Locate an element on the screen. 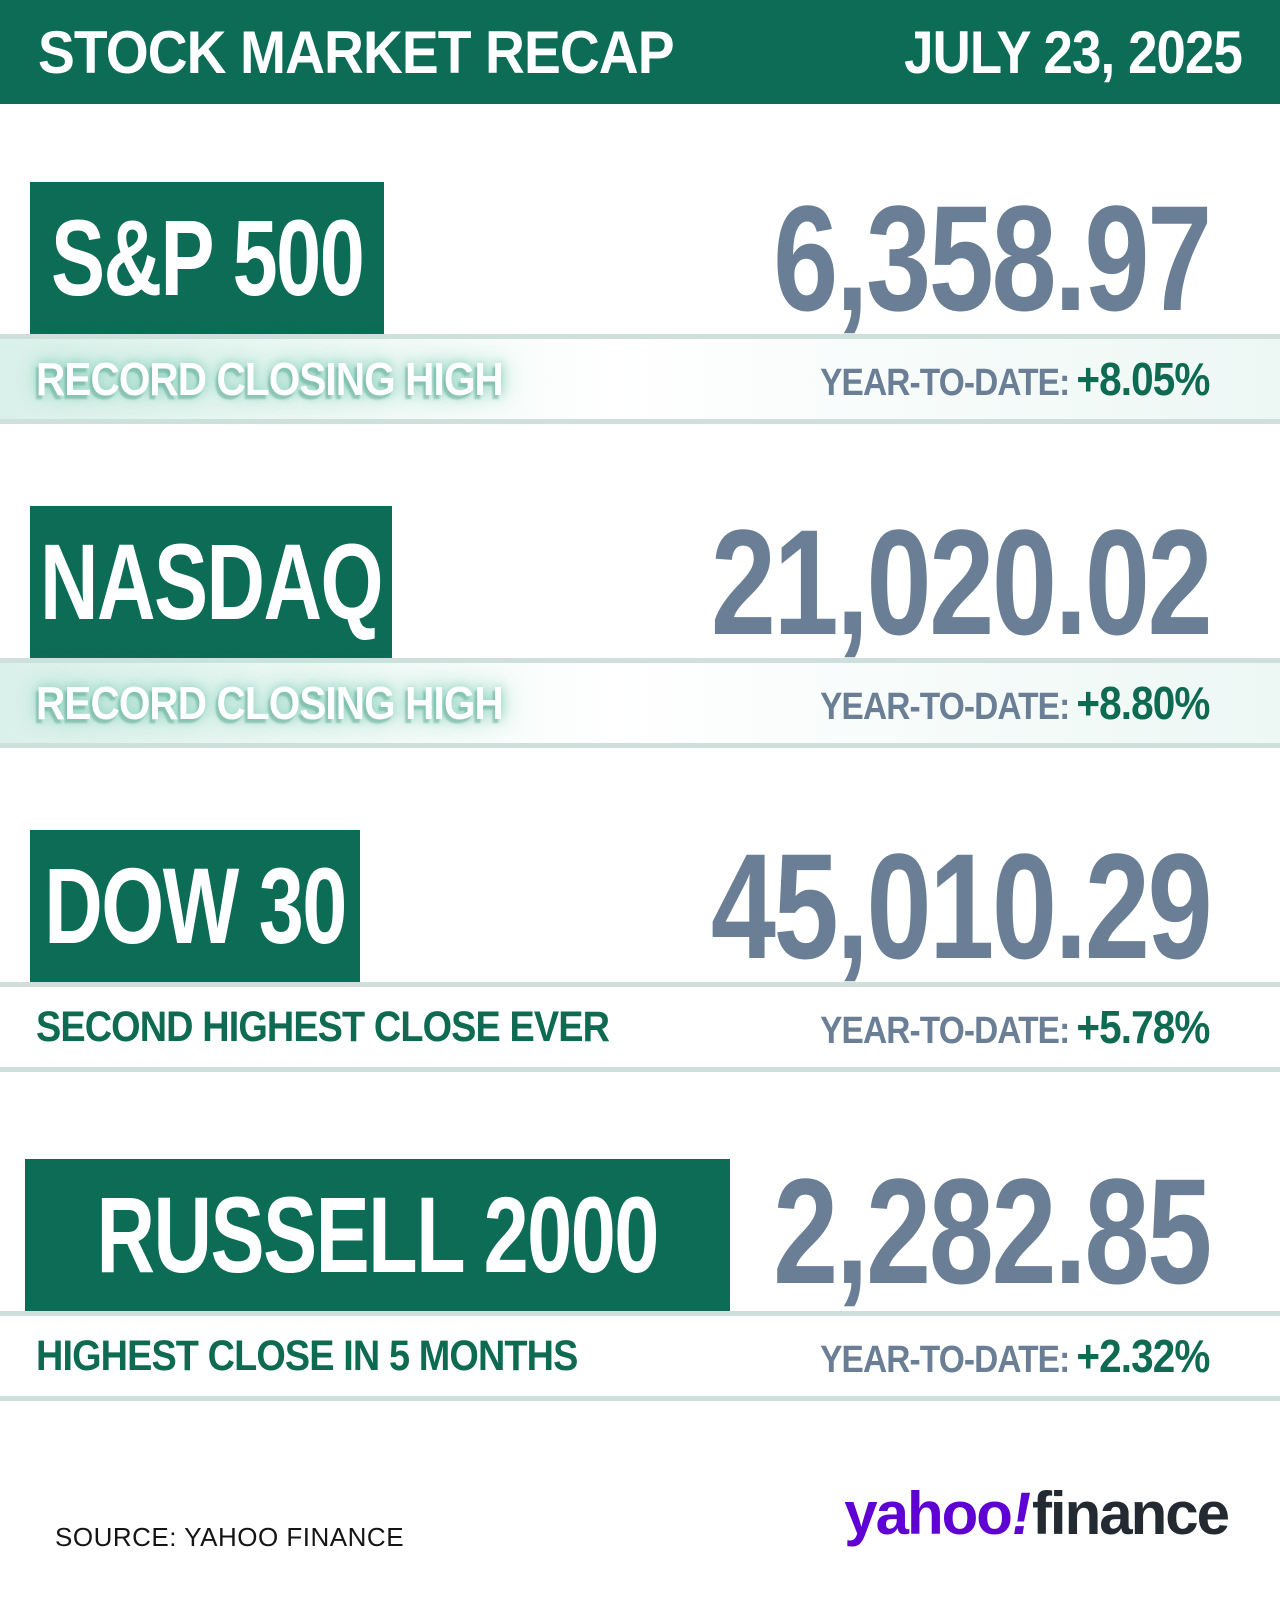  index-name-label: DOW 30 is located at coordinates (195, 905).